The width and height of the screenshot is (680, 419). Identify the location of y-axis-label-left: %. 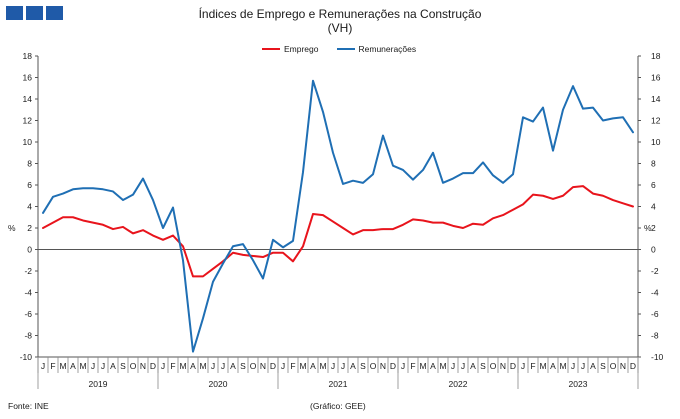
(12, 228).